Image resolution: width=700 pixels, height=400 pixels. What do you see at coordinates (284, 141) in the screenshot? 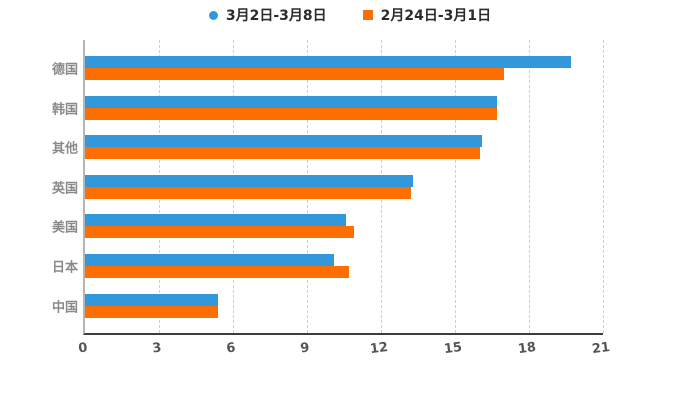
I see `bar-其他-series0` at bounding box center [284, 141].